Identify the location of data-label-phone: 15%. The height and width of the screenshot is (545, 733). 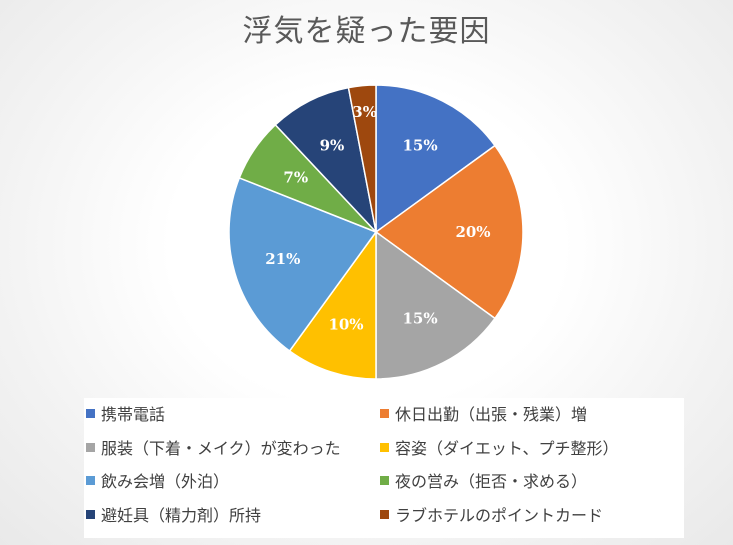
(419, 146).